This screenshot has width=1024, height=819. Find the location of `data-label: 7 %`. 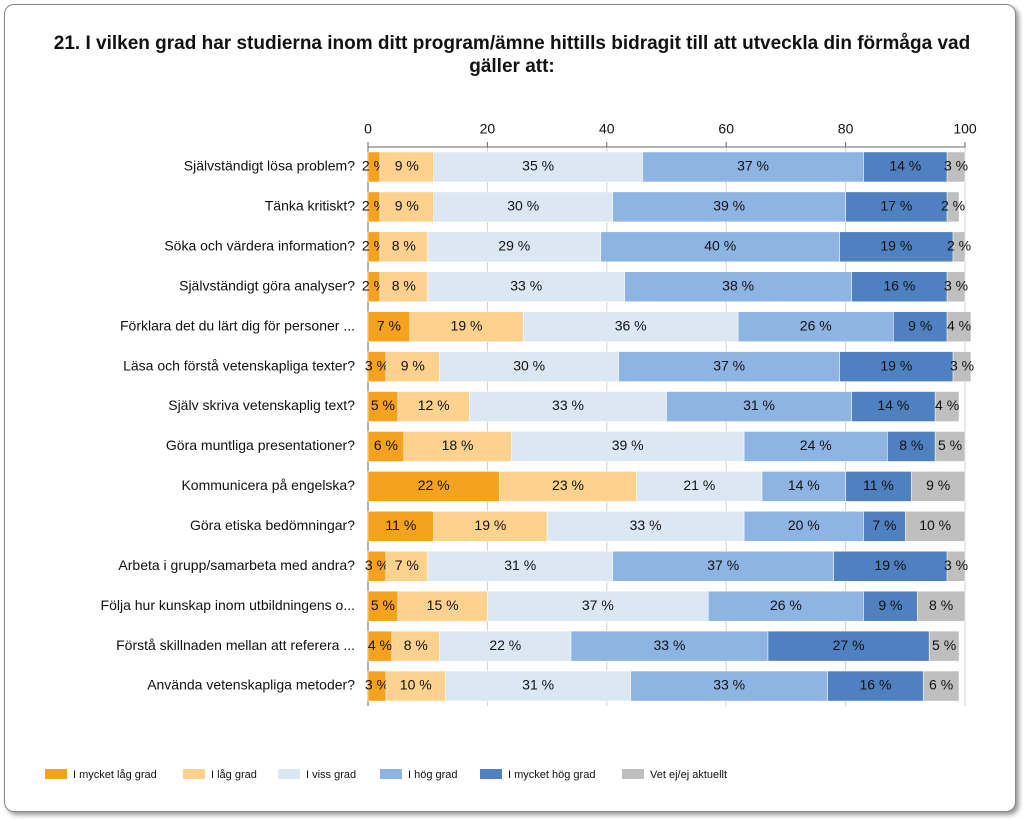

data-label: 7 % is located at coordinates (389, 325).